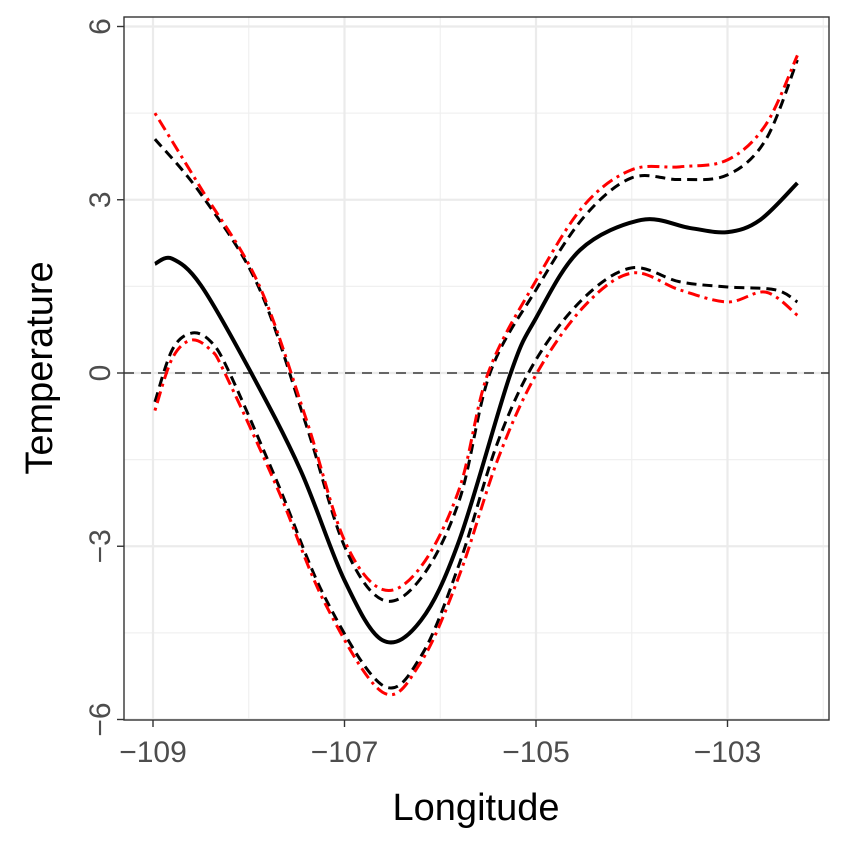 The height and width of the screenshot is (852, 847). I want to click on x-tick-label: −109, so click(153, 752).